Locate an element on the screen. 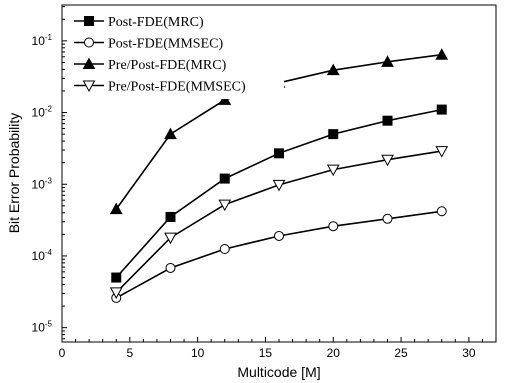 This screenshot has width=512, height=383. y-tick-label: 10⁻⁵ is located at coordinates (42, 327).